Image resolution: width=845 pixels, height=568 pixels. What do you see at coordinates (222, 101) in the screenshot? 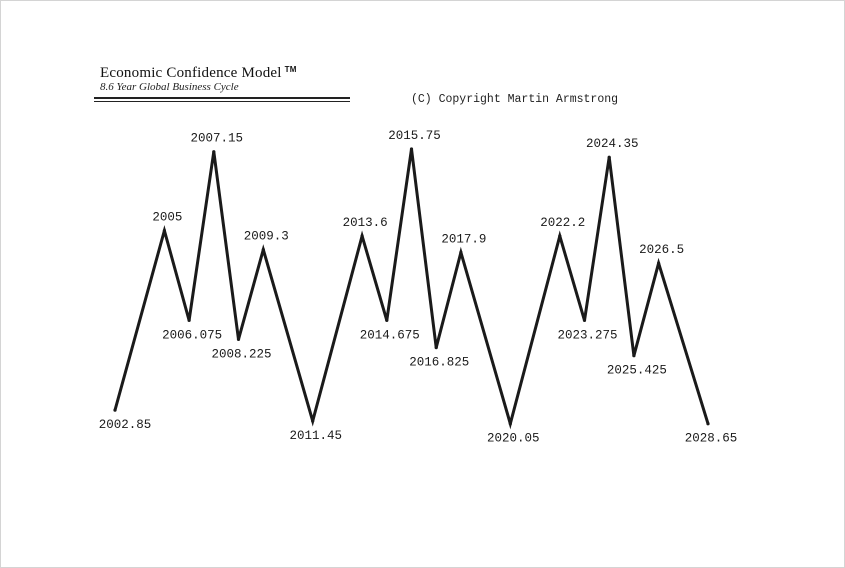
I see `title-underline-thin` at bounding box center [222, 101].